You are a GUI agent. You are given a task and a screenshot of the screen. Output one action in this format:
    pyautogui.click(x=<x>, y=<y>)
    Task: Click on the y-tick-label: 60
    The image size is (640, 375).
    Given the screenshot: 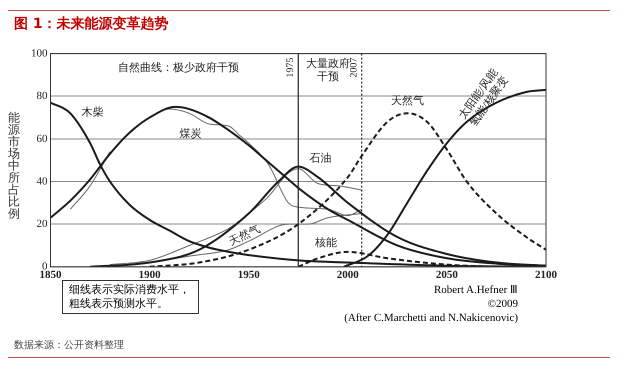 What is the action you would take?
    pyautogui.click(x=42, y=138)
    